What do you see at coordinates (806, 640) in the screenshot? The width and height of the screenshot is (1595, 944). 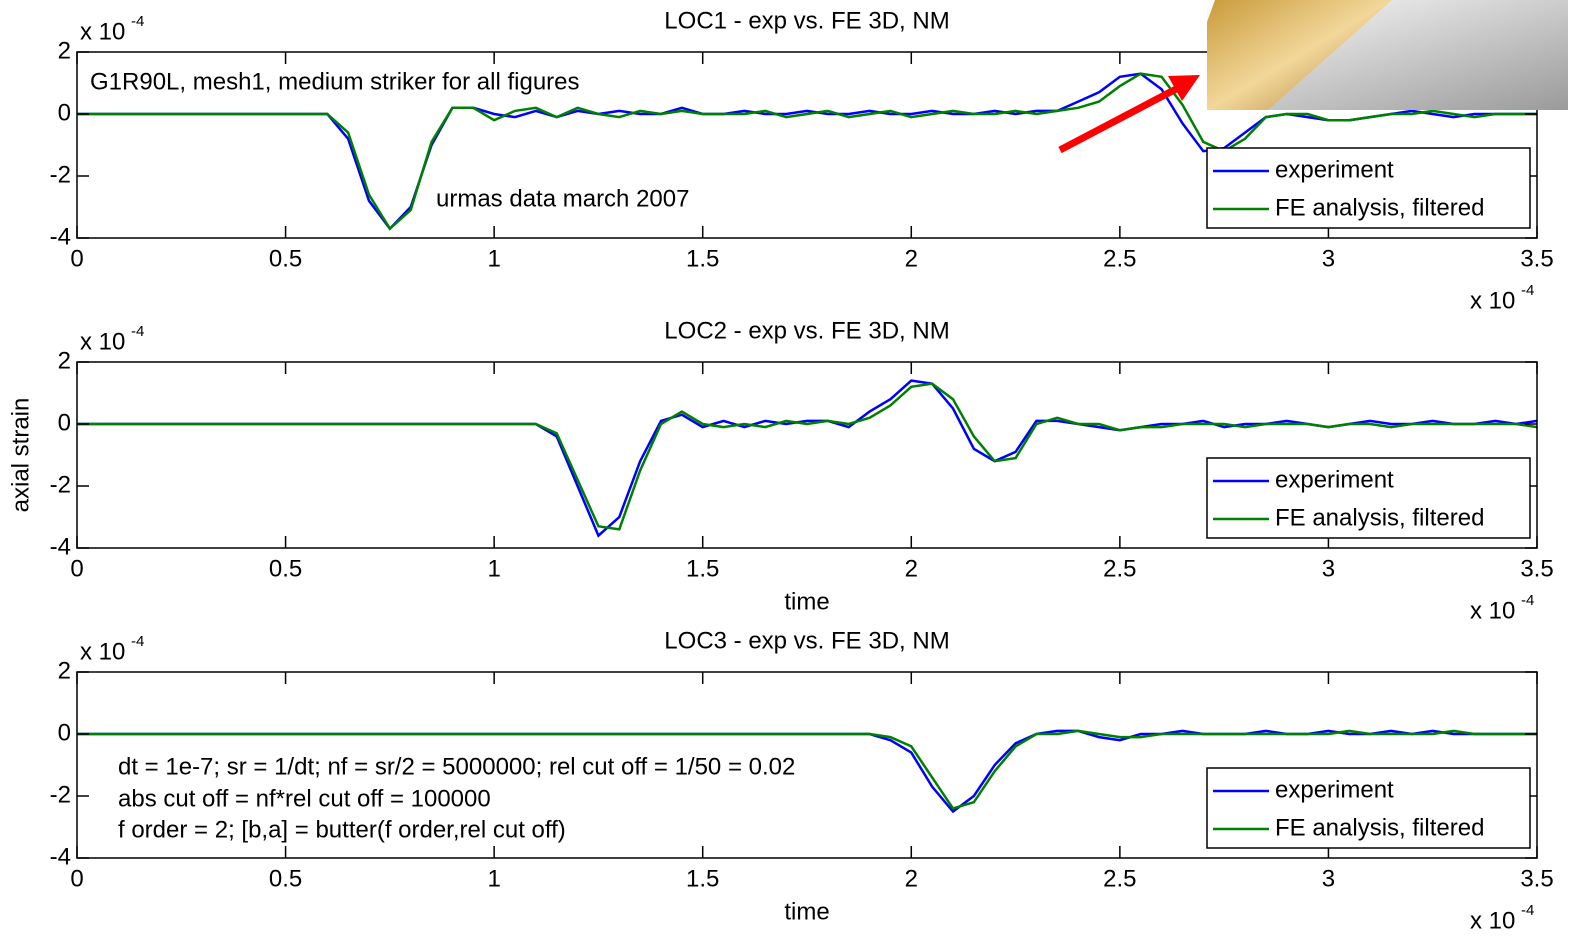 I see `chart-title: LOC3 - exp vs. FE 3D, NM` at bounding box center [806, 640].